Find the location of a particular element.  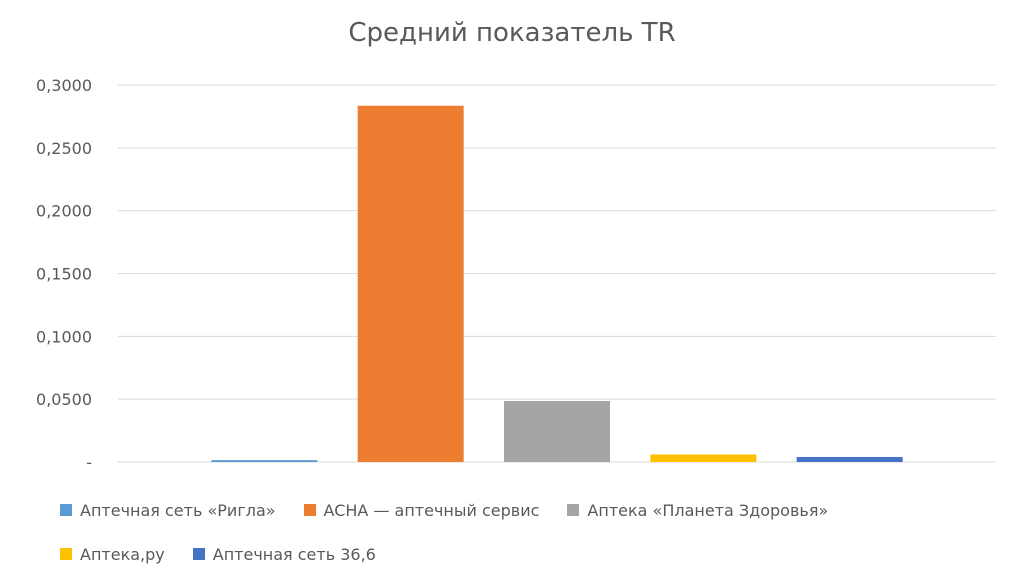

y-tick-label: 0,2000 is located at coordinates (64, 211).